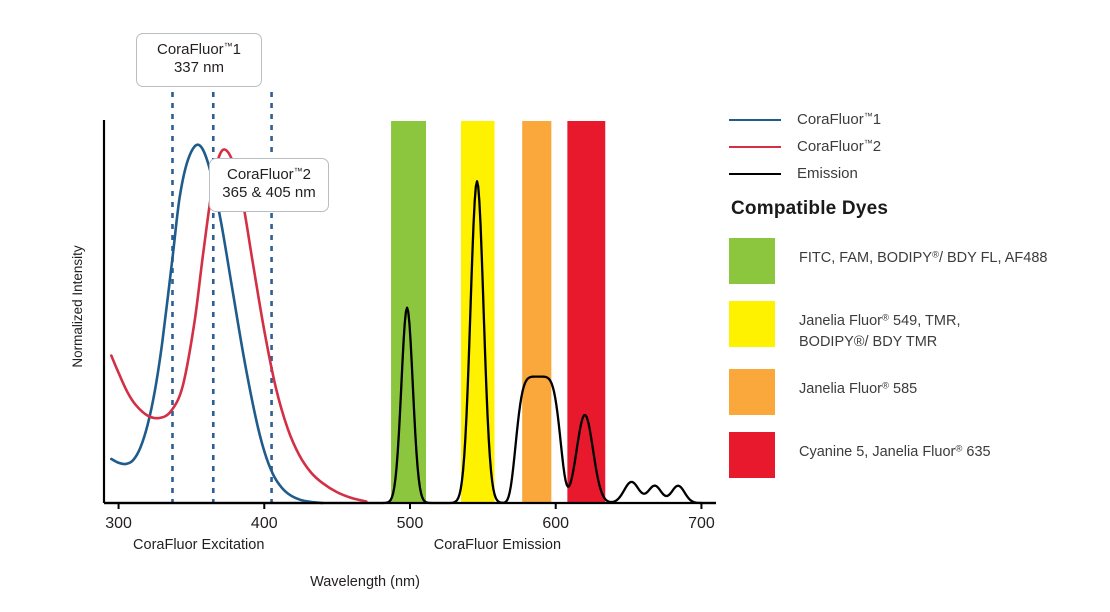  What do you see at coordinates (199, 49) in the screenshot?
I see `callout-corafluor1-line1: CoraFluor™1` at bounding box center [199, 49].